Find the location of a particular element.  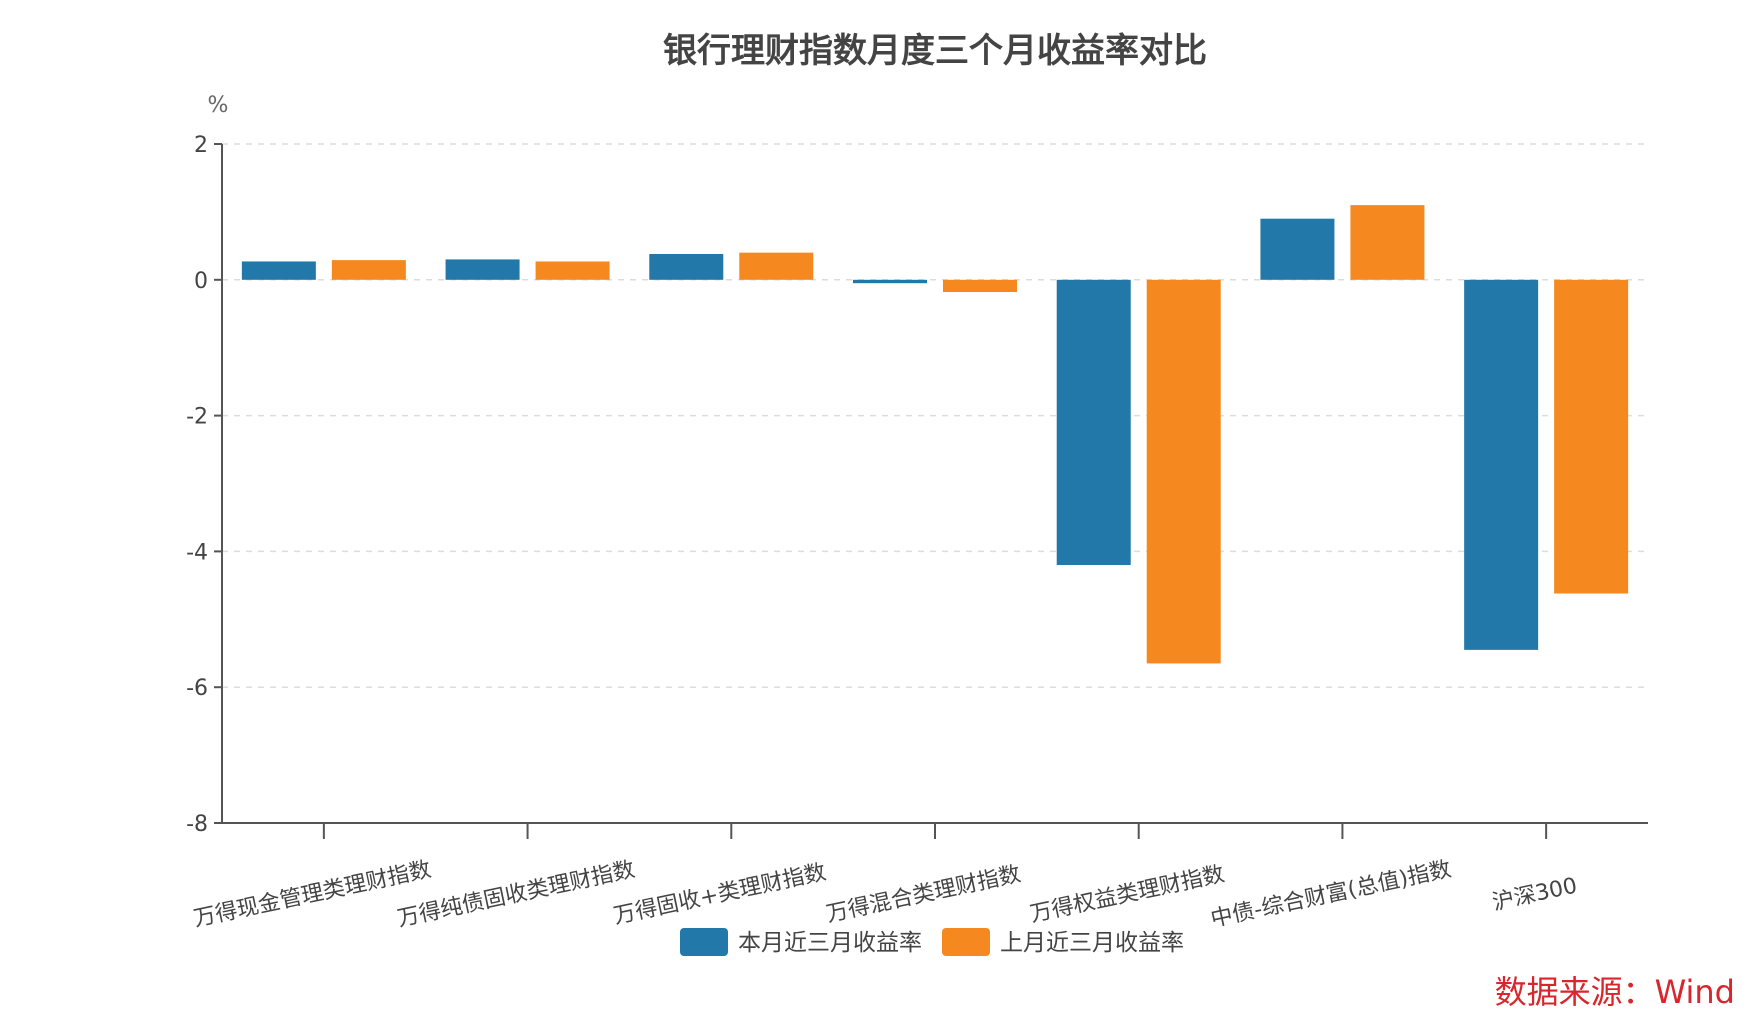

x-tick-label: 万得权益类理财指数 is located at coordinates (1127, 895).